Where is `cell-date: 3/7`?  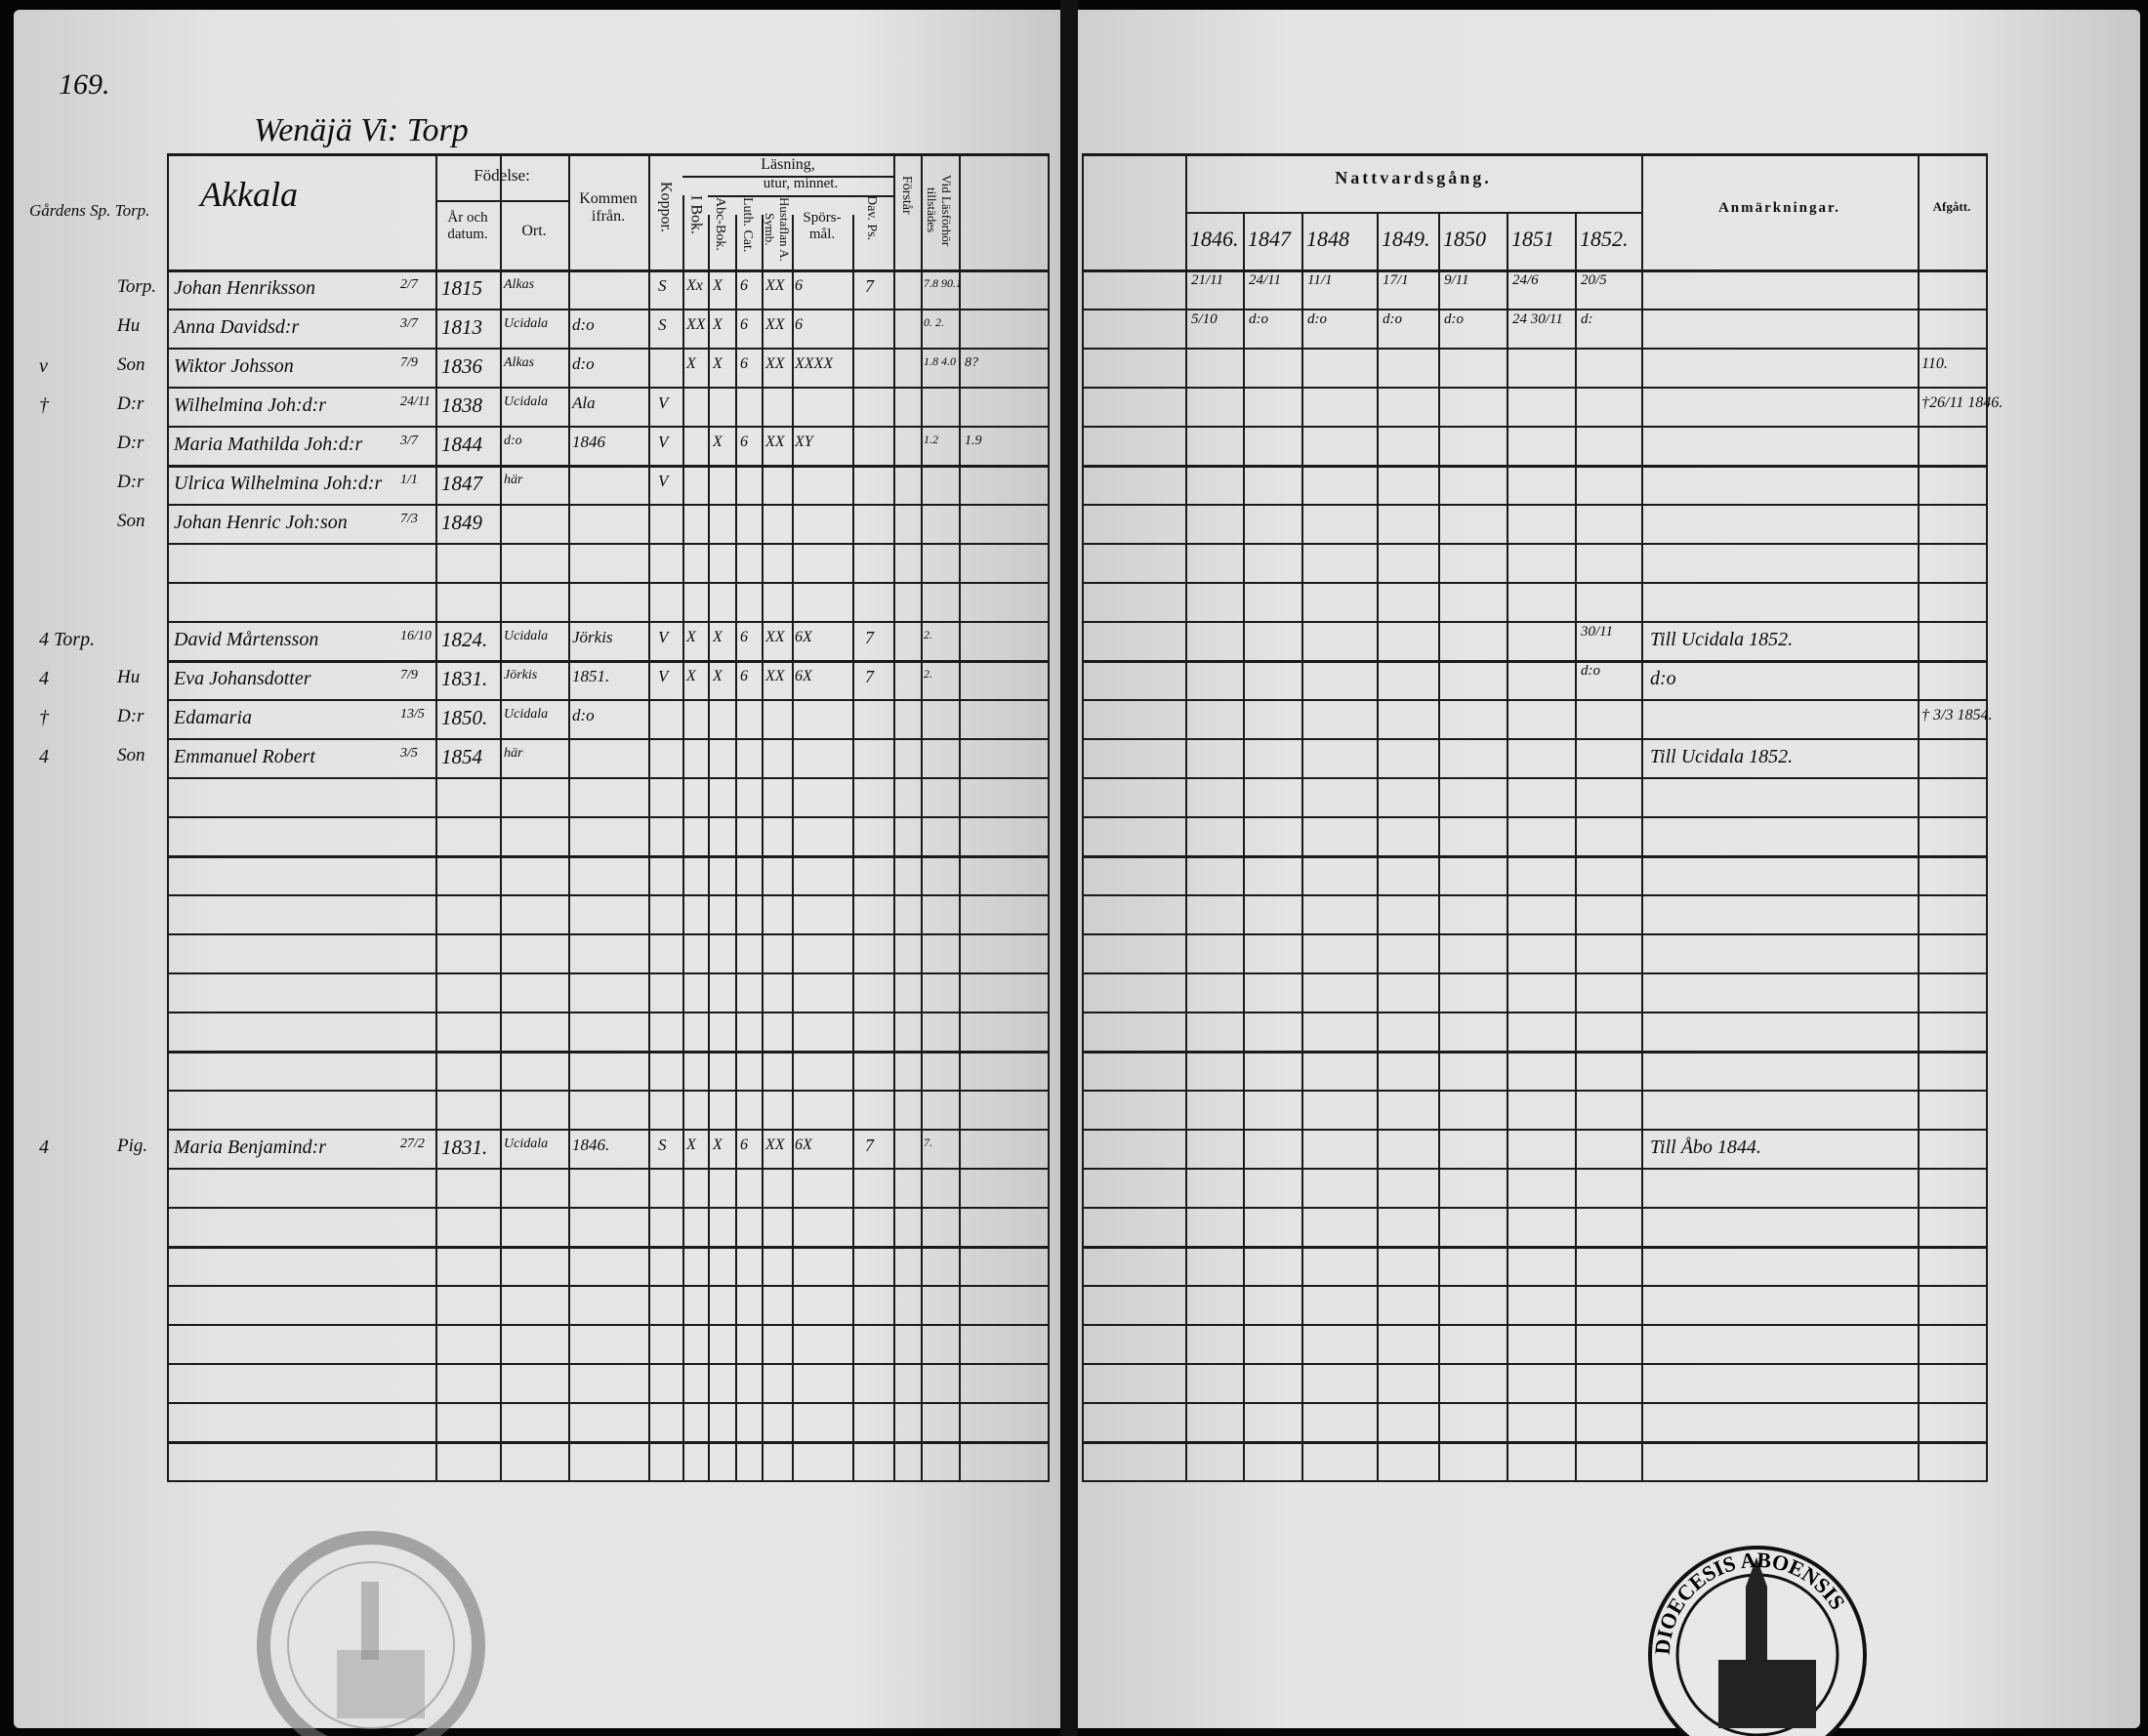
cell-date: 3/7 is located at coordinates (409, 323).